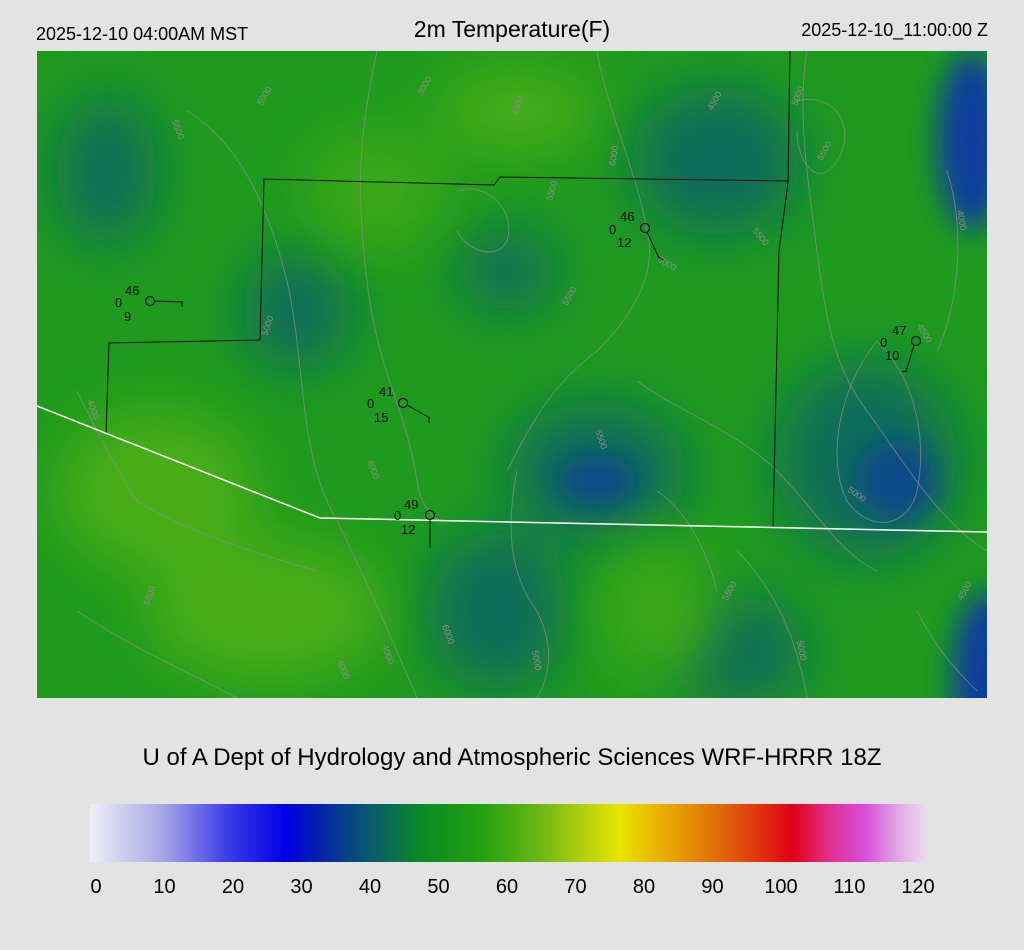 Image resolution: width=1024 pixels, height=950 pixels. I want to click on colorbar-tick-label: 30, so click(301, 887).